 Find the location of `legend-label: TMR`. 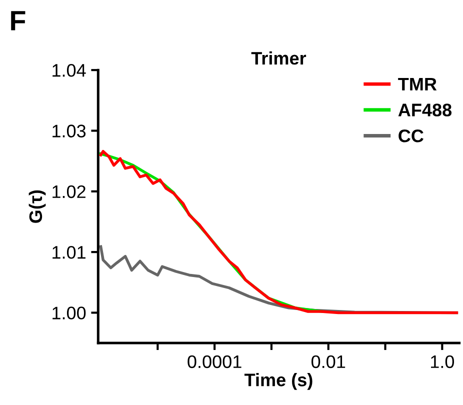

legend-label: TMR is located at coordinates (417, 84).